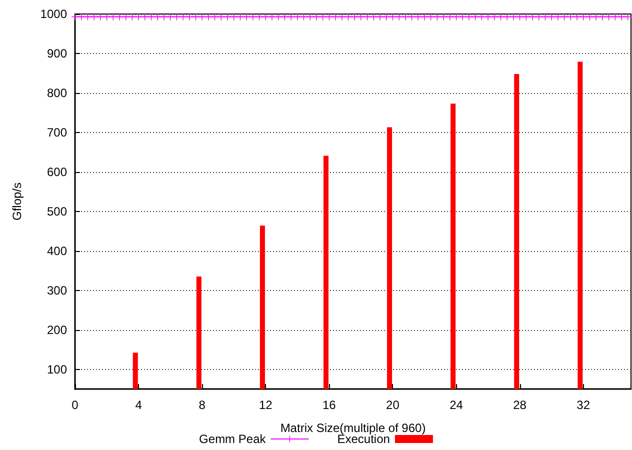 The width and height of the screenshot is (632, 450). I want to click on y-tick-label: 600, so click(57, 171).